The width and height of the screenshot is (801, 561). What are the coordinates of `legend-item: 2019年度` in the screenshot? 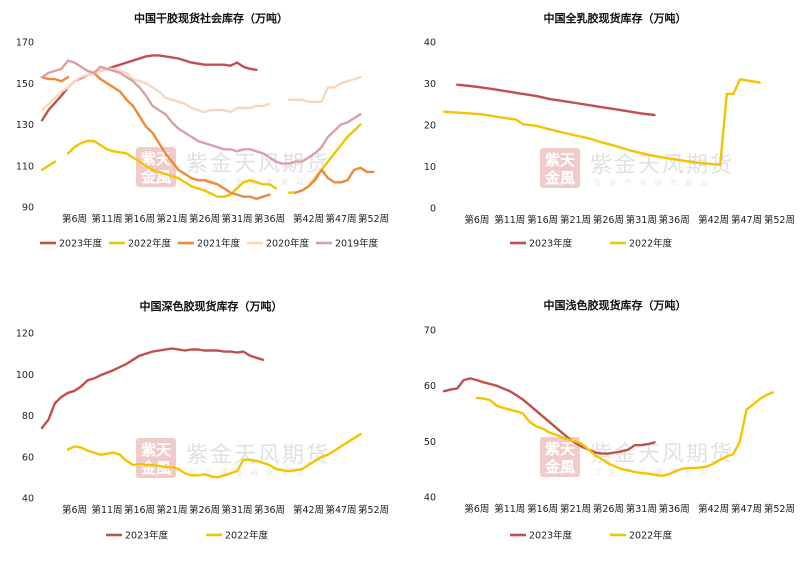 It's located at (347, 244).